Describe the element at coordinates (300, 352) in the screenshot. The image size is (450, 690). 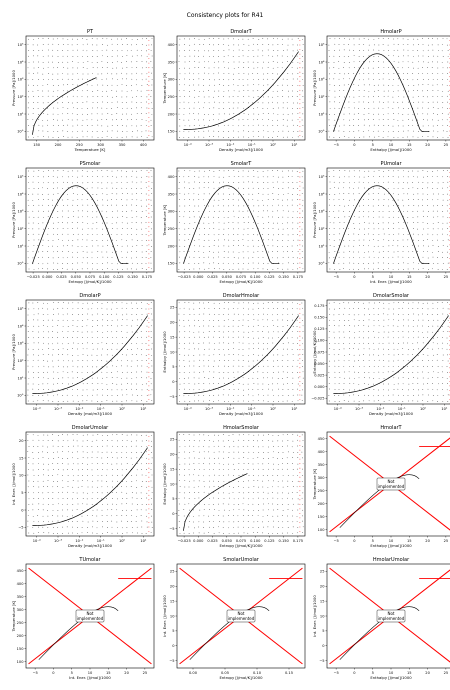
I see `boundary-points` at that location.